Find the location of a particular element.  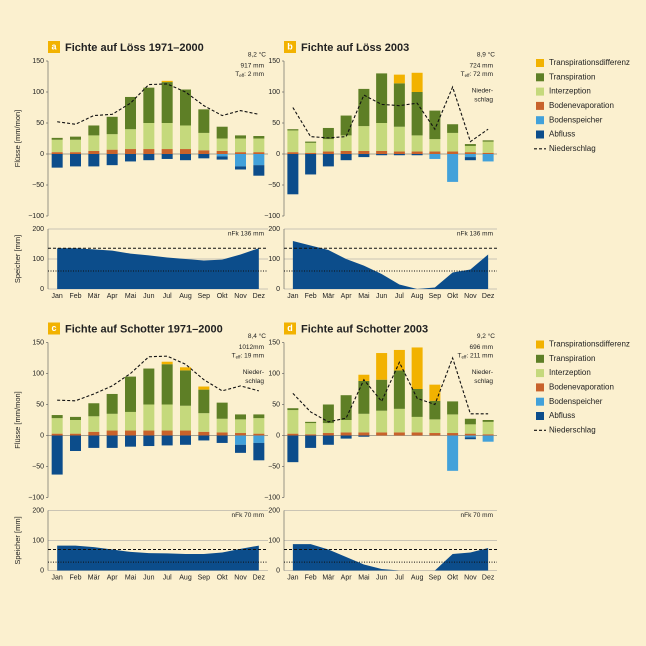

panel-title: Fichte auf Schotter 2003 is located at coordinates (364, 329).